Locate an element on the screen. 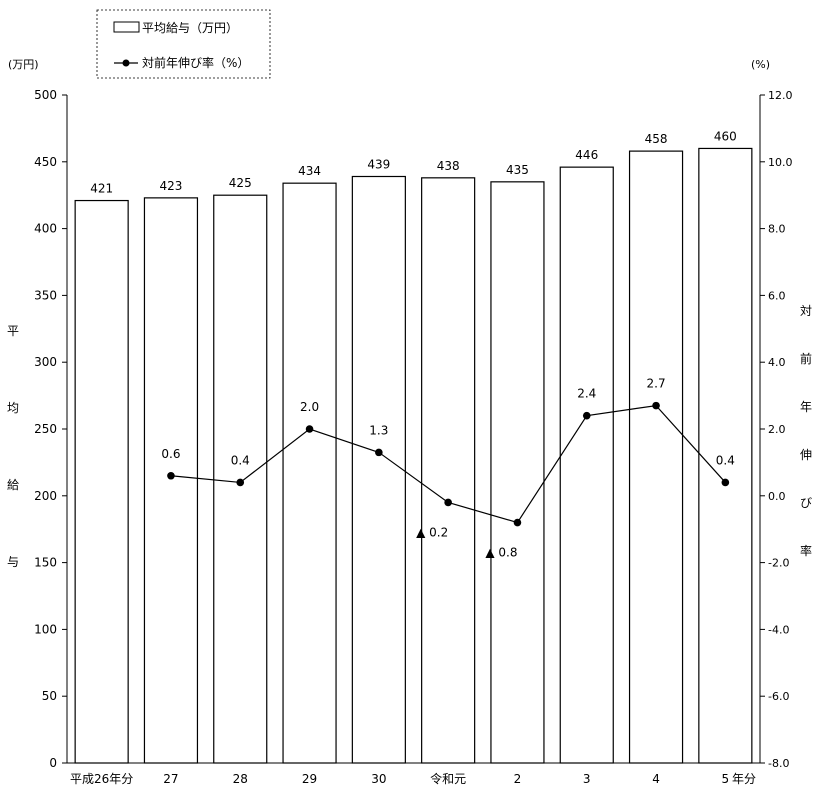  x-tick-label: 5 is located at coordinates (726, 779).